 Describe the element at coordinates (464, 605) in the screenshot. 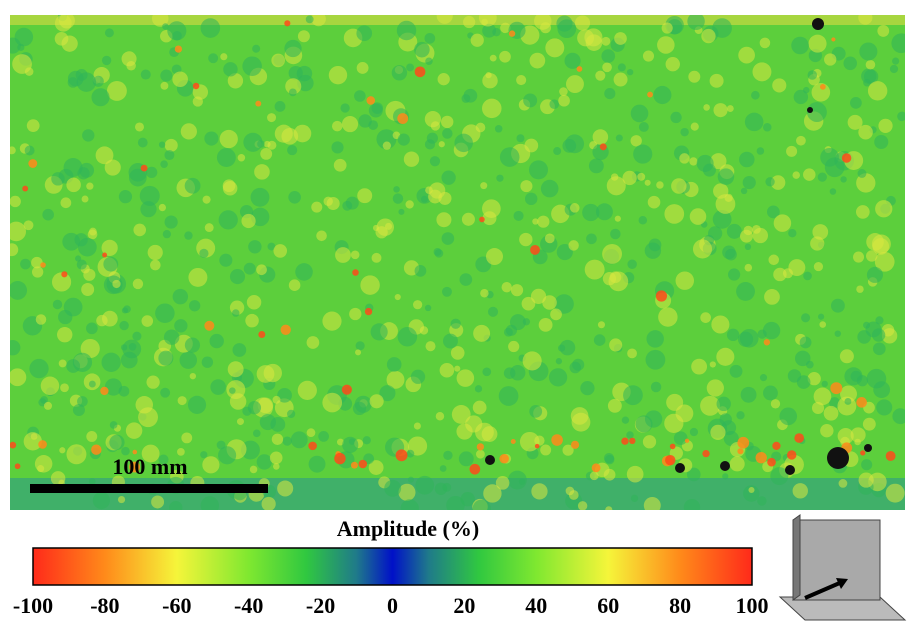

I see `colorbar-tick-label: 20` at that location.